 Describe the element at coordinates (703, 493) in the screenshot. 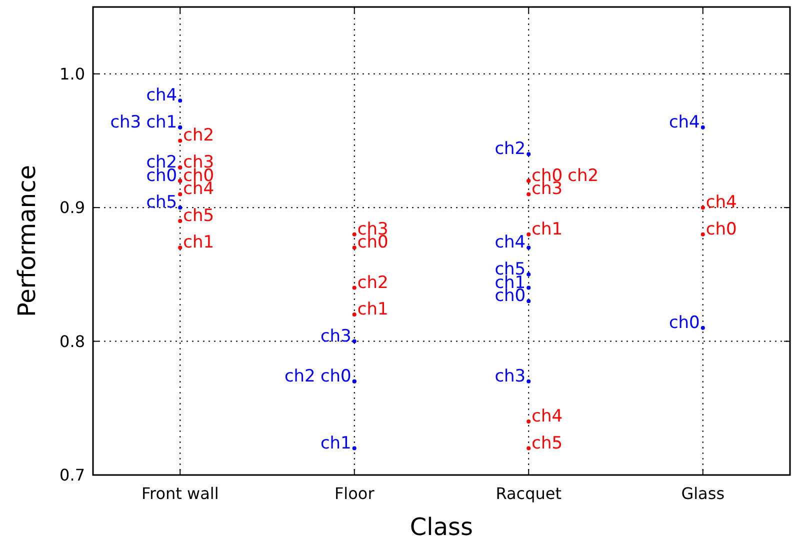

I see `x-tick-label: Glass` at that location.